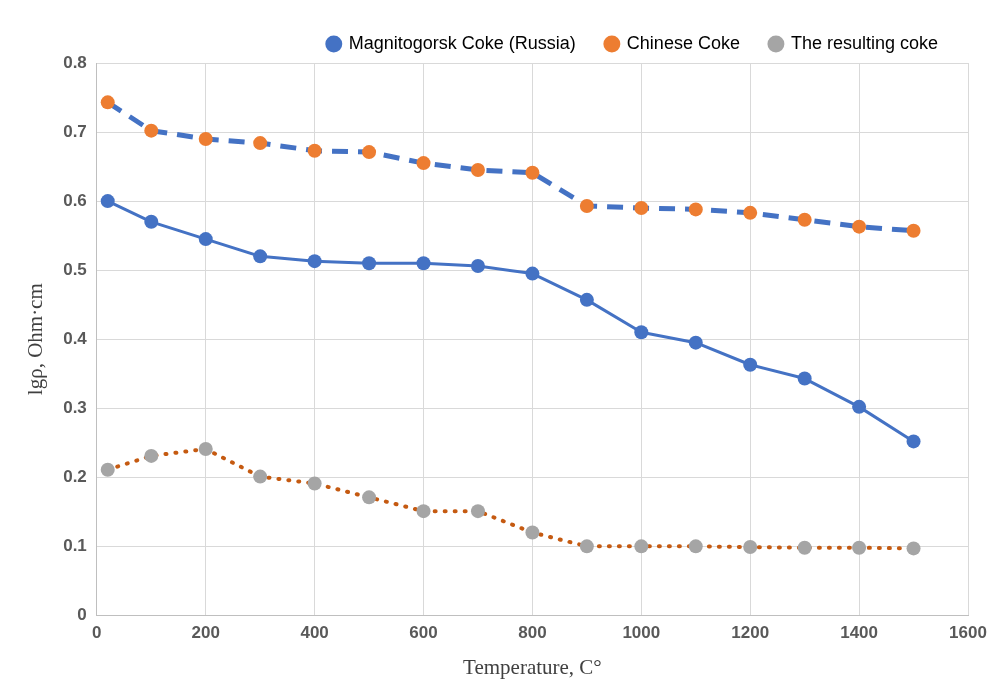 Image resolution: width=1003 pixels, height=695 pixels. What do you see at coordinates (97, 633) in the screenshot?
I see `x-tick-label: 0` at bounding box center [97, 633].